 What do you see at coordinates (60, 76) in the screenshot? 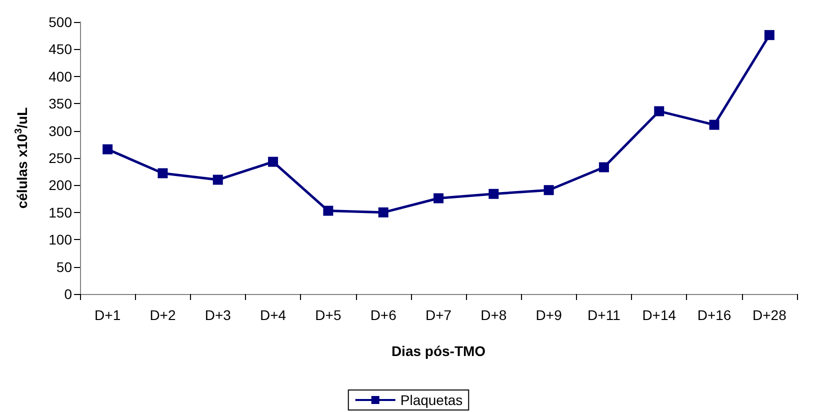
I see `y-tick-label: 400` at bounding box center [60, 76].